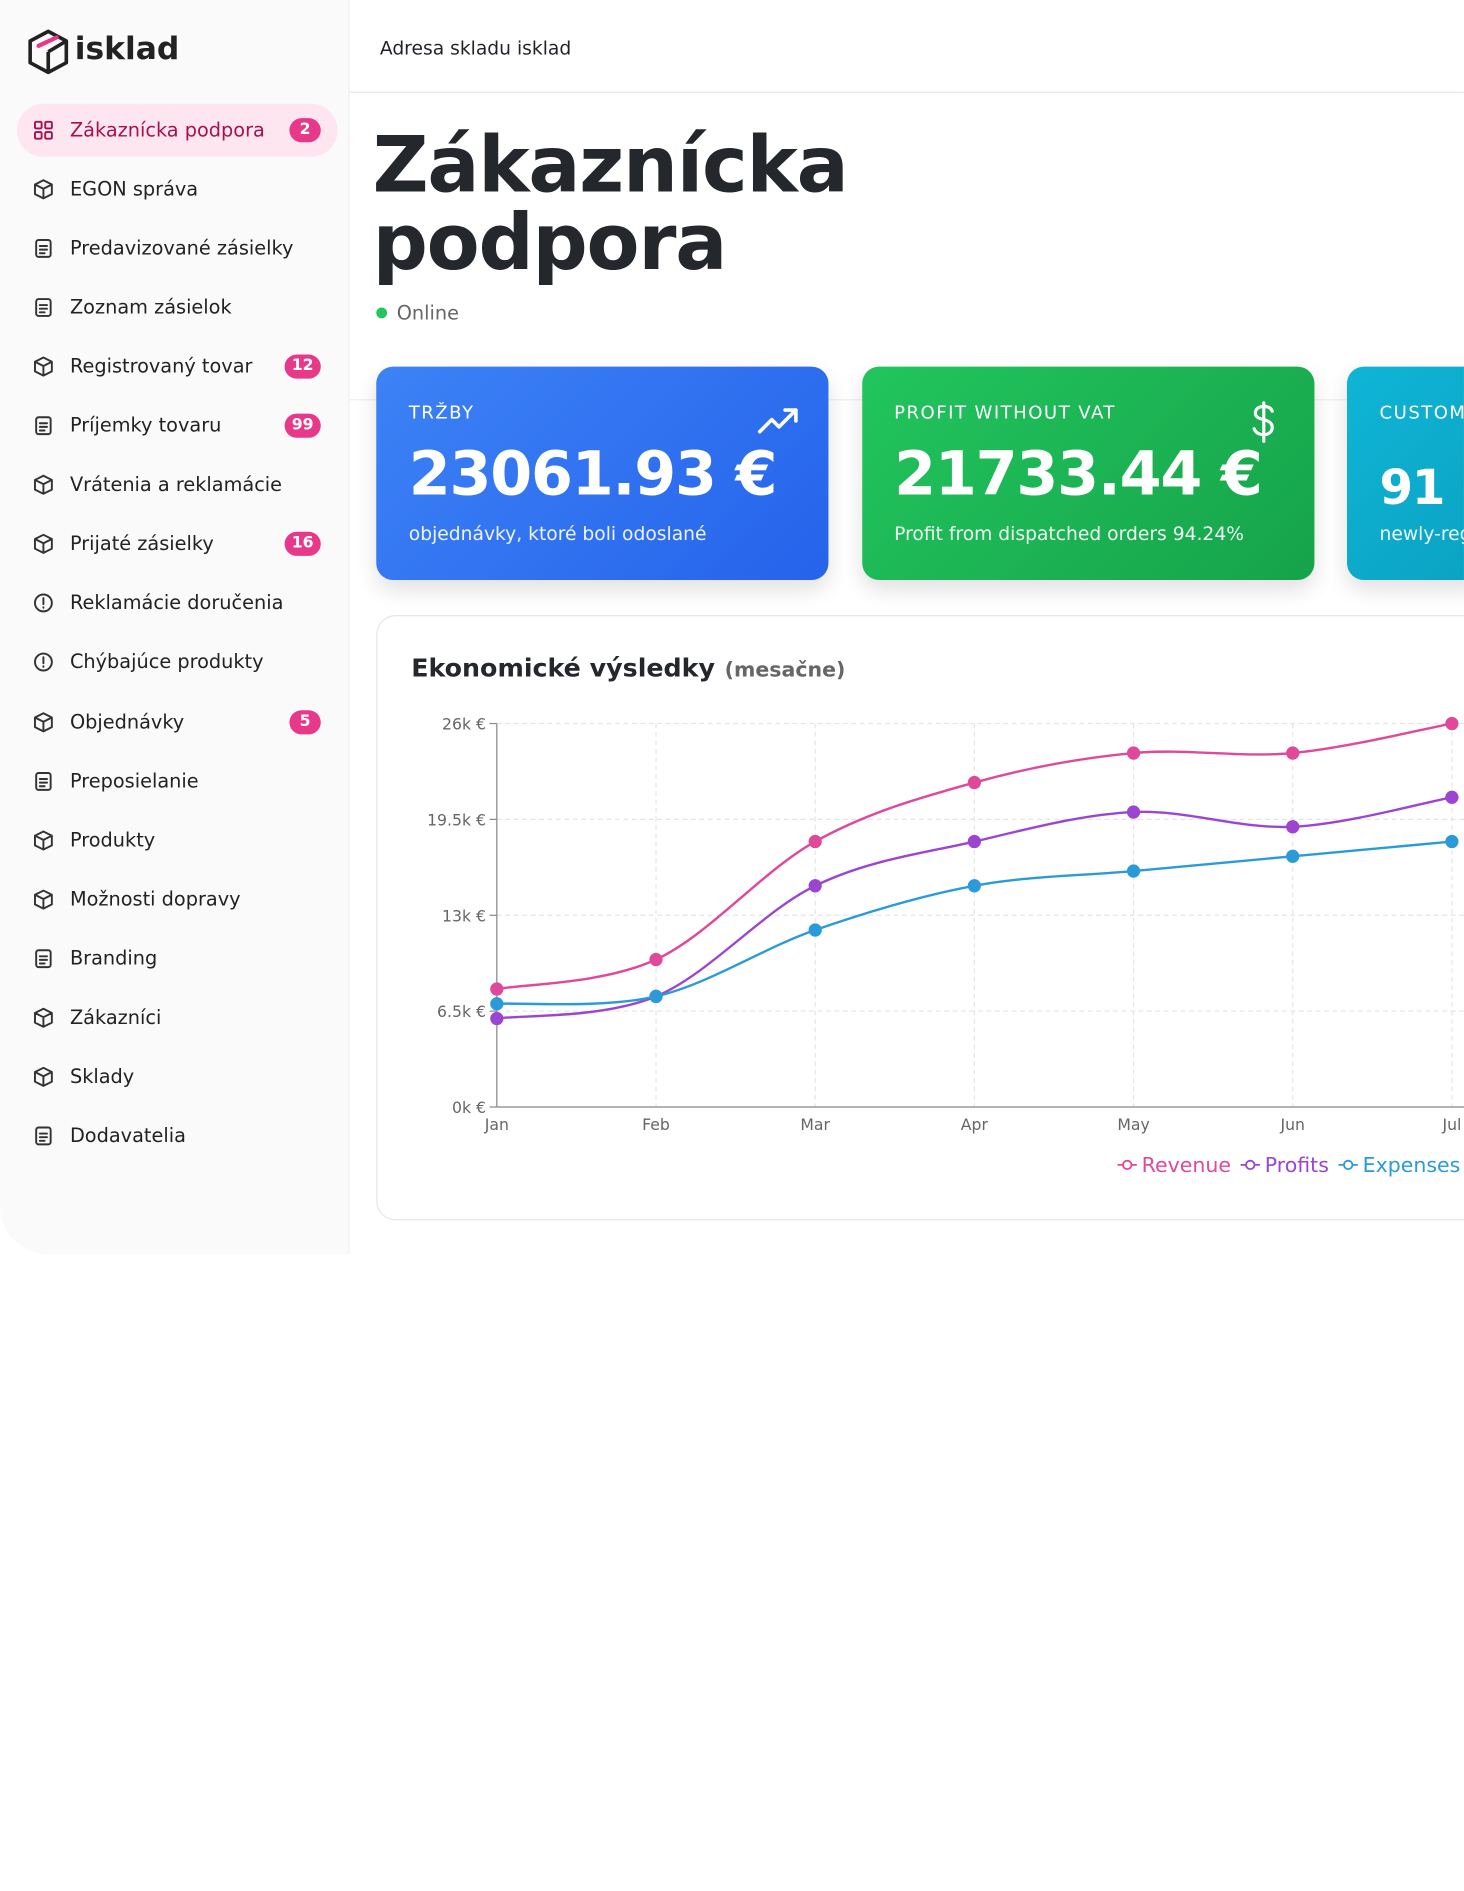  What do you see at coordinates (464, 724) in the screenshot?
I see `y-tick-label: 26k €` at bounding box center [464, 724].